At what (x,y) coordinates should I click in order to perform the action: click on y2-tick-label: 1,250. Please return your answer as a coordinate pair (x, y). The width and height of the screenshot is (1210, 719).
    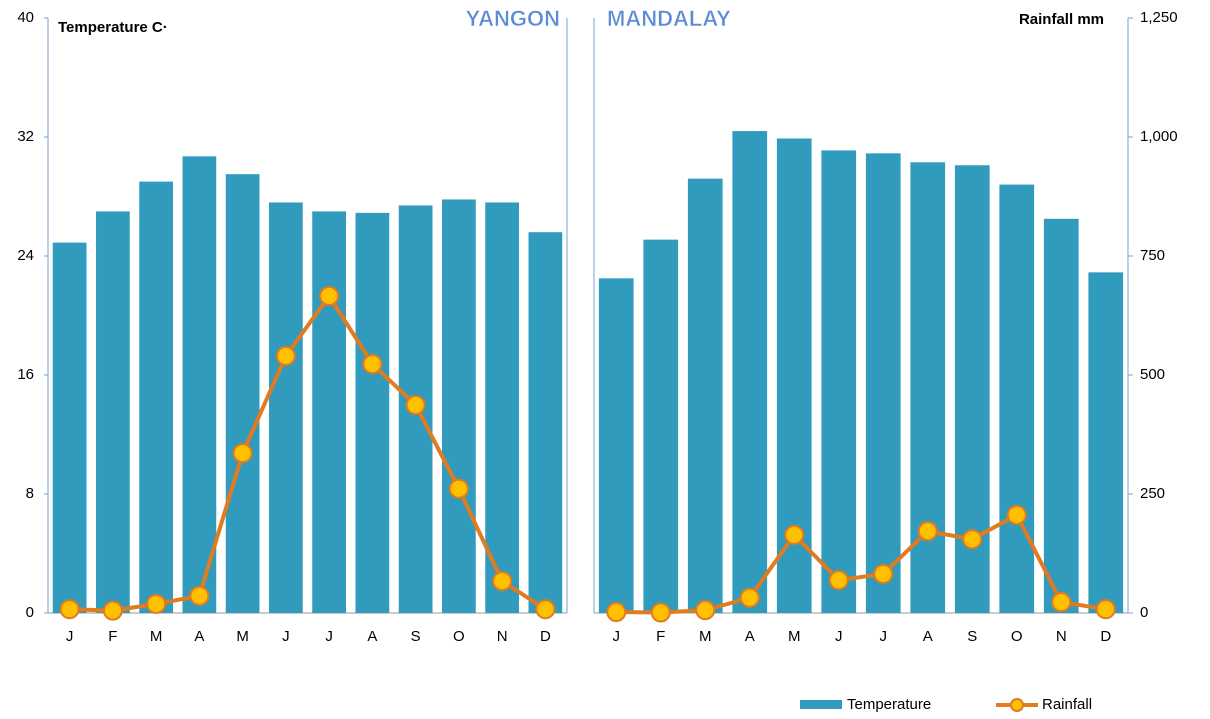
    Looking at the image, I should click on (1159, 17).